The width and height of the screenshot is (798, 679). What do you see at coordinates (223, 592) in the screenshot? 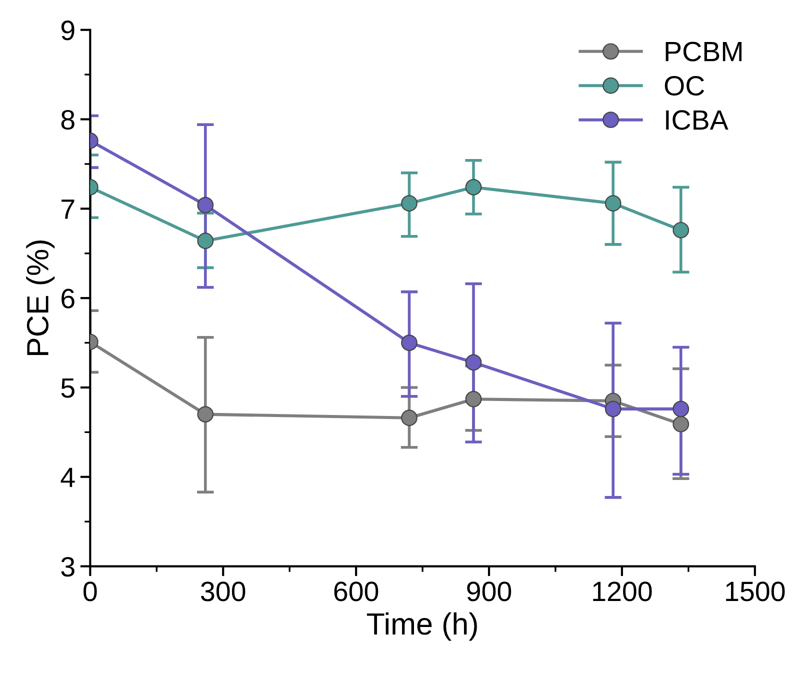
I see `x-tick-label: 300` at bounding box center [223, 592].